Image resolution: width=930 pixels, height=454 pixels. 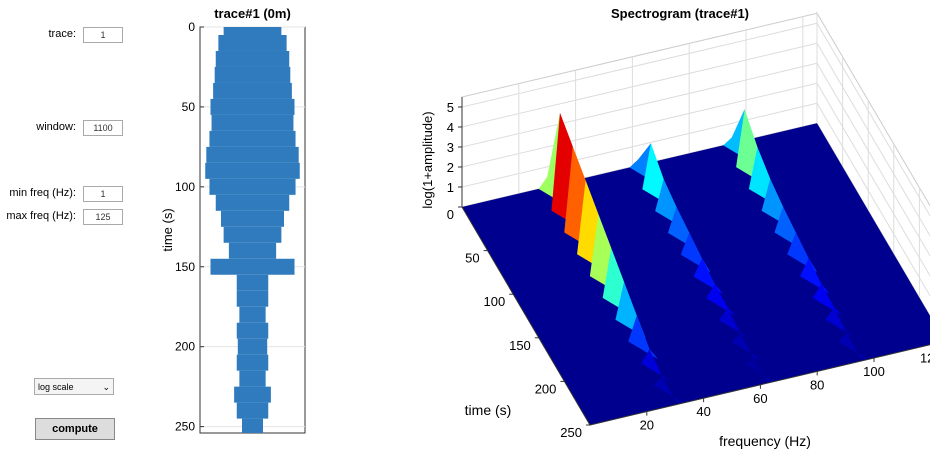 I want to click on z-tick-label: 3, so click(x=450, y=147).